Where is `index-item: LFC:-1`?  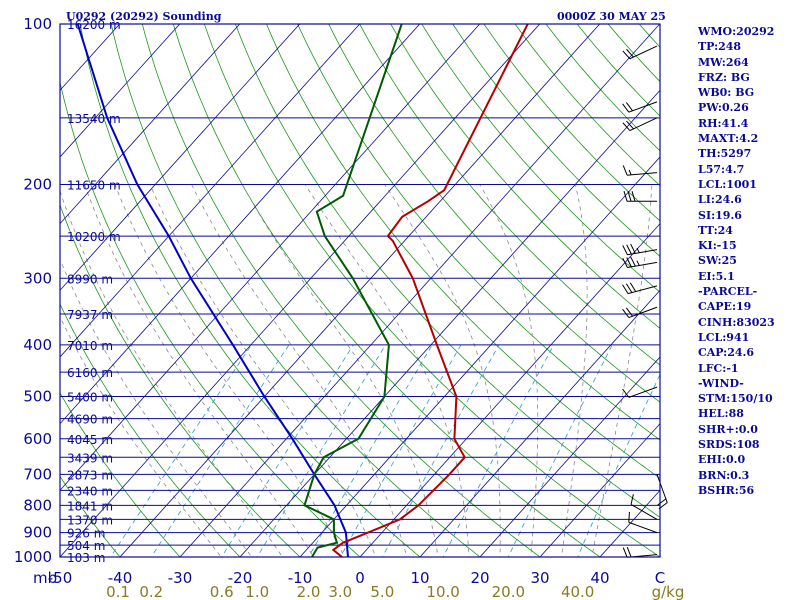
index-item: LFC:-1 is located at coordinates (718, 368).